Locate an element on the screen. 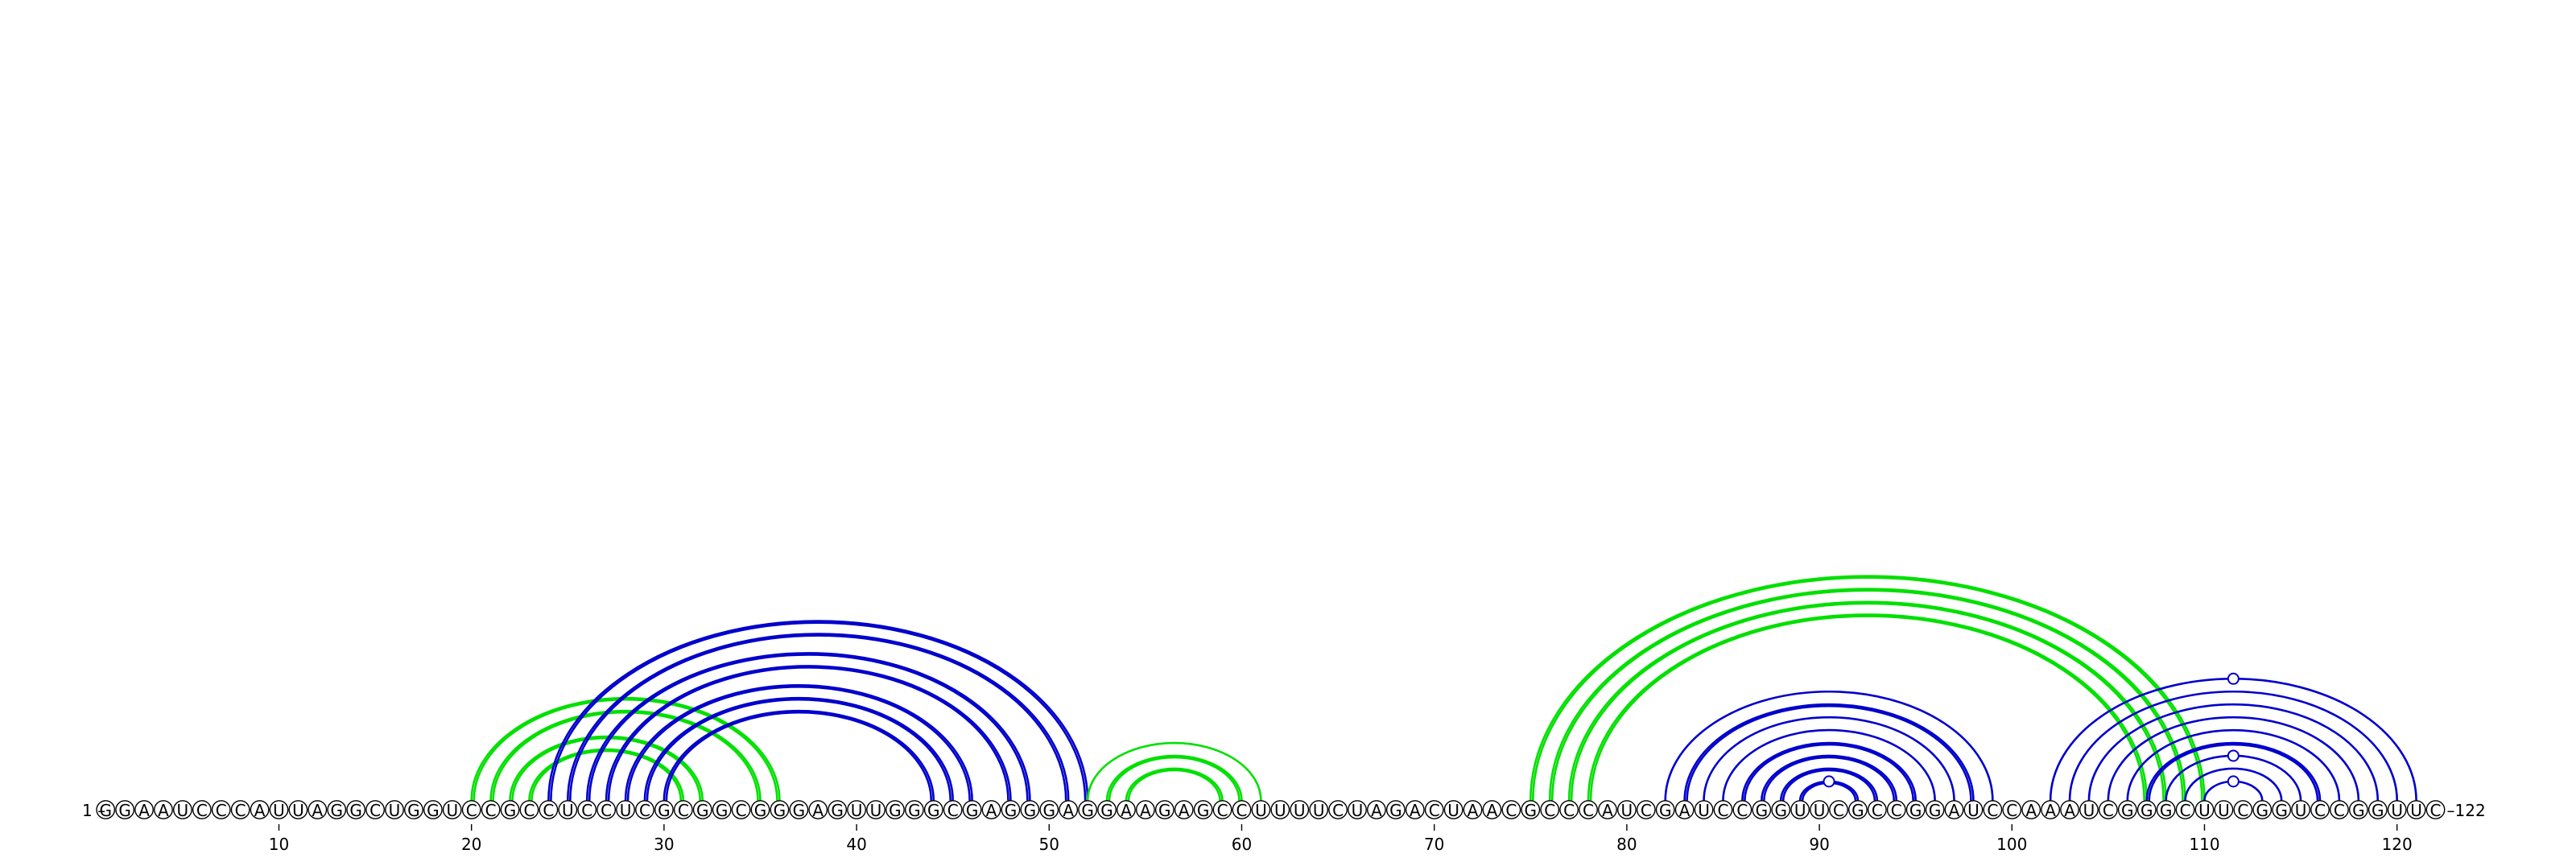 The height and width of the screenshot is (858, 2576). markers-layer is located at coordinates (2031, 730).